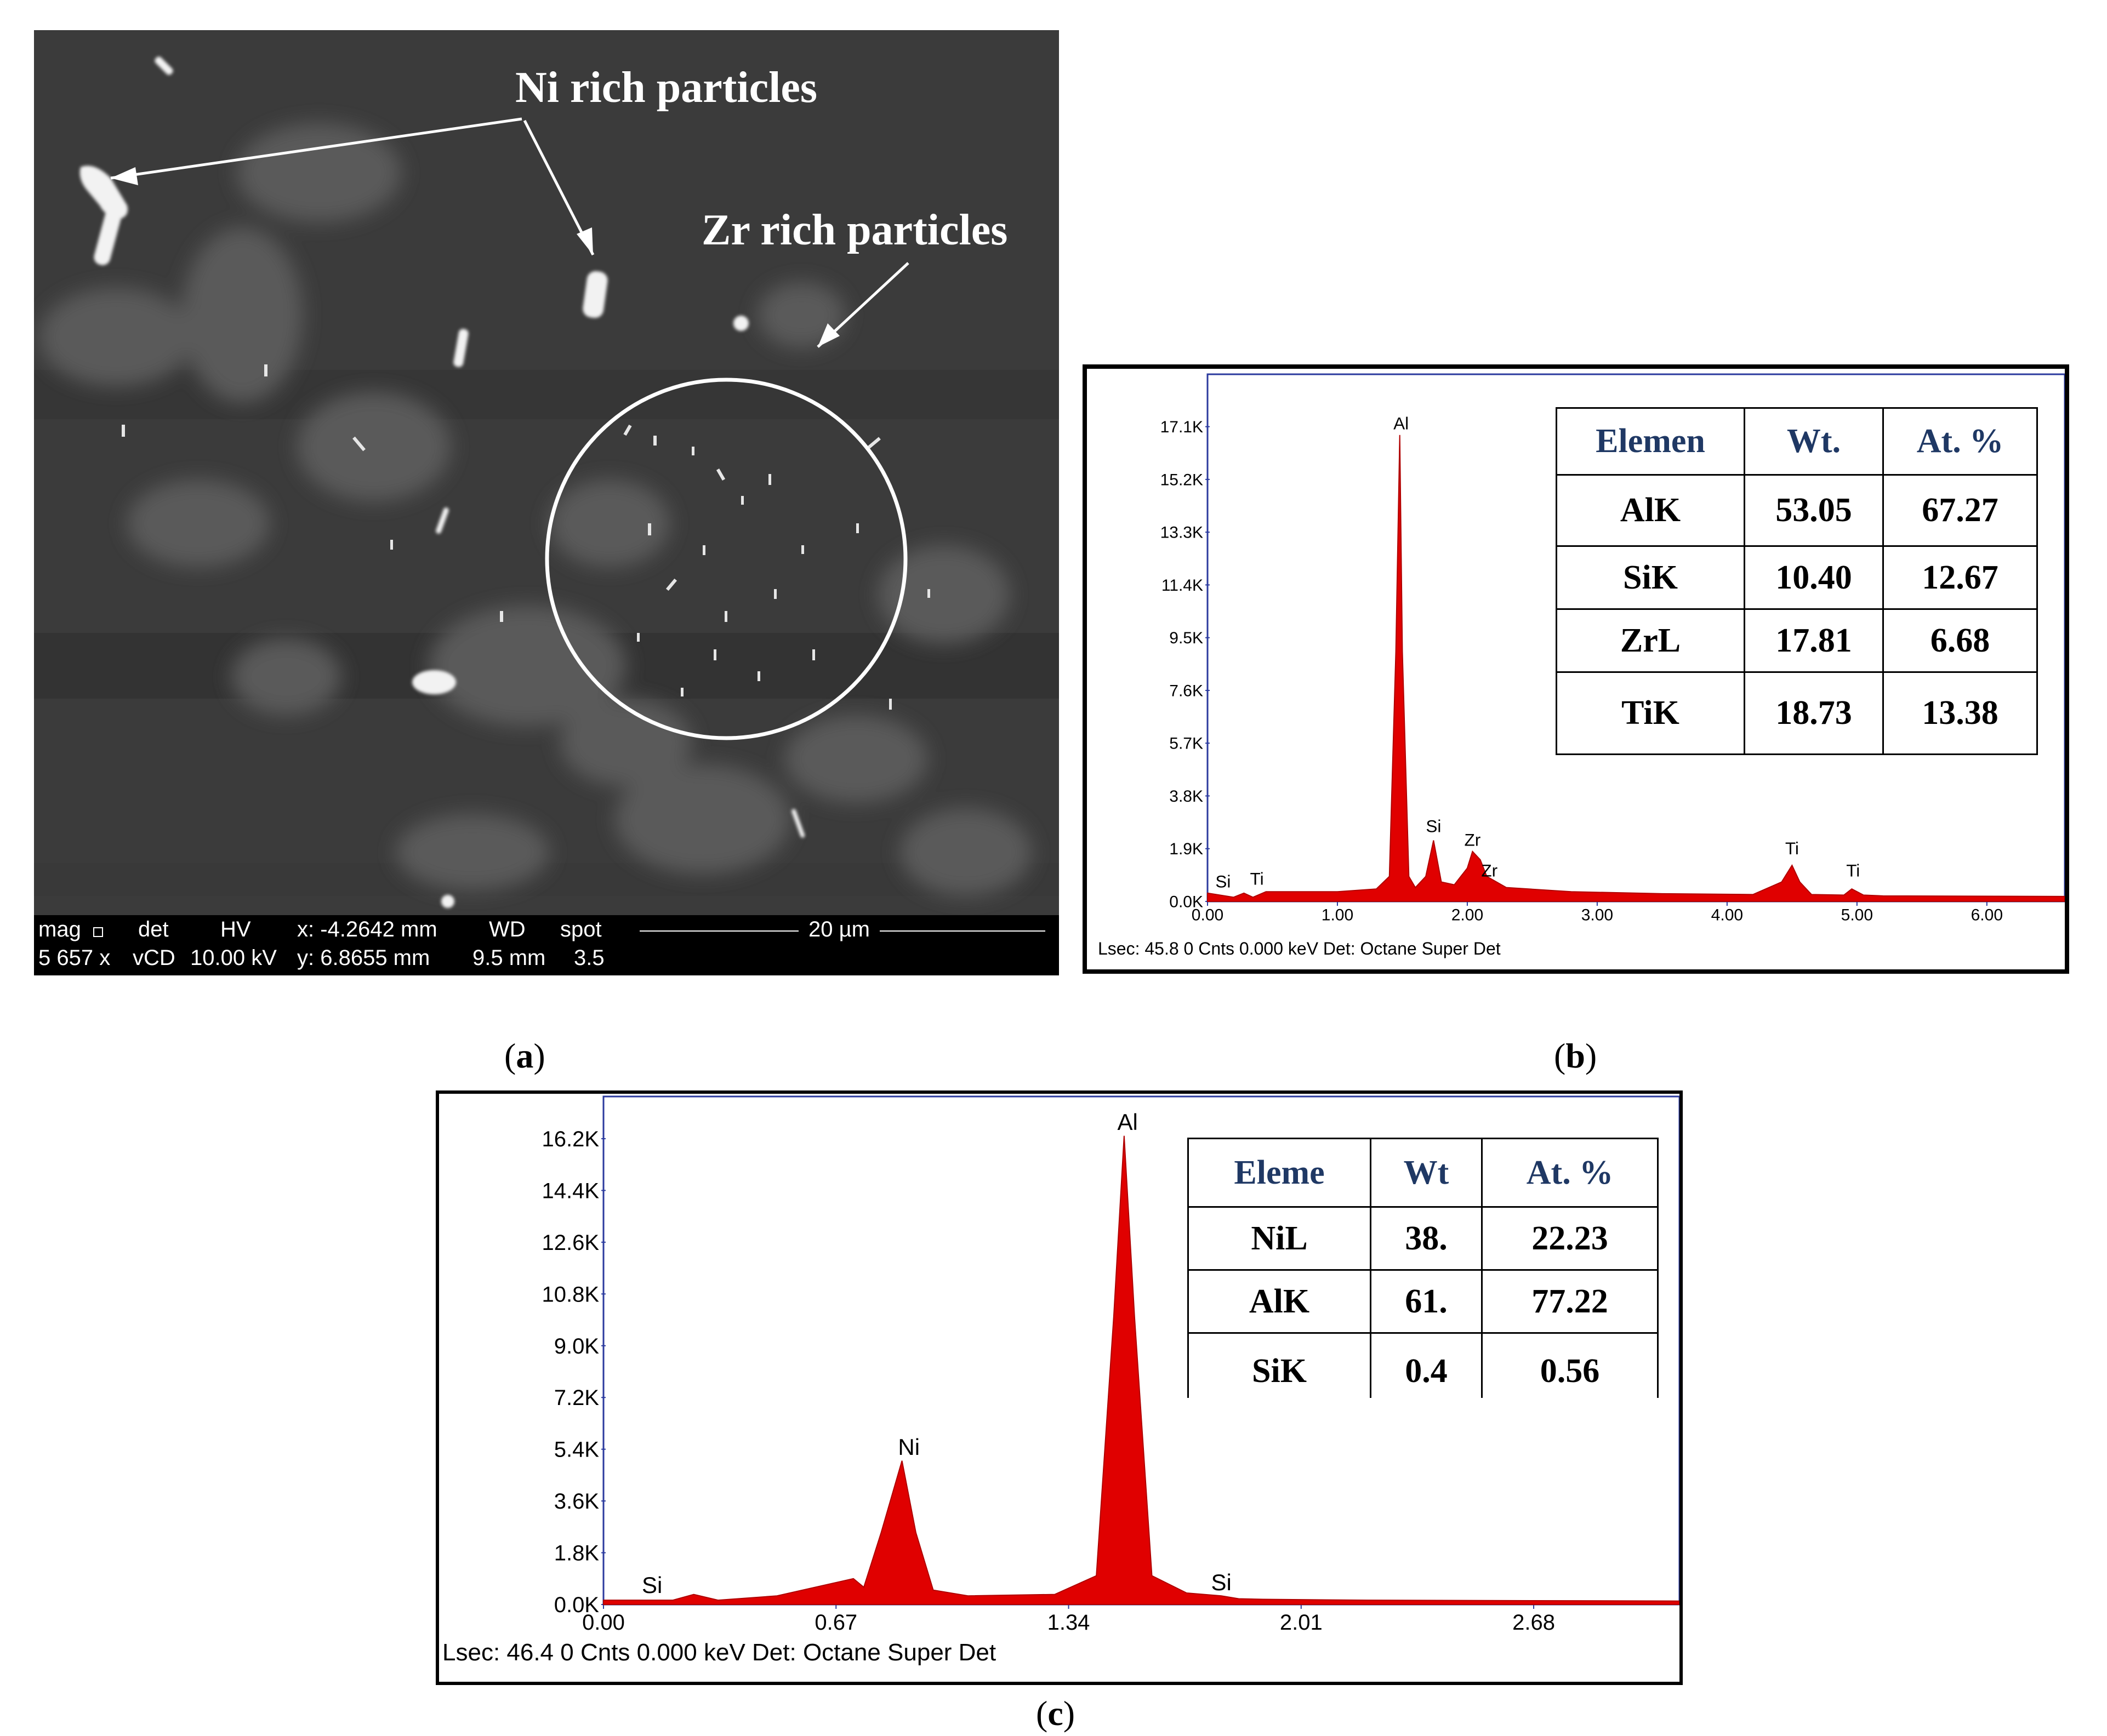 The width and height of the screenshot is (2107, 1736). I want to click on info-spot-value: 3.5, so click(589, 958).